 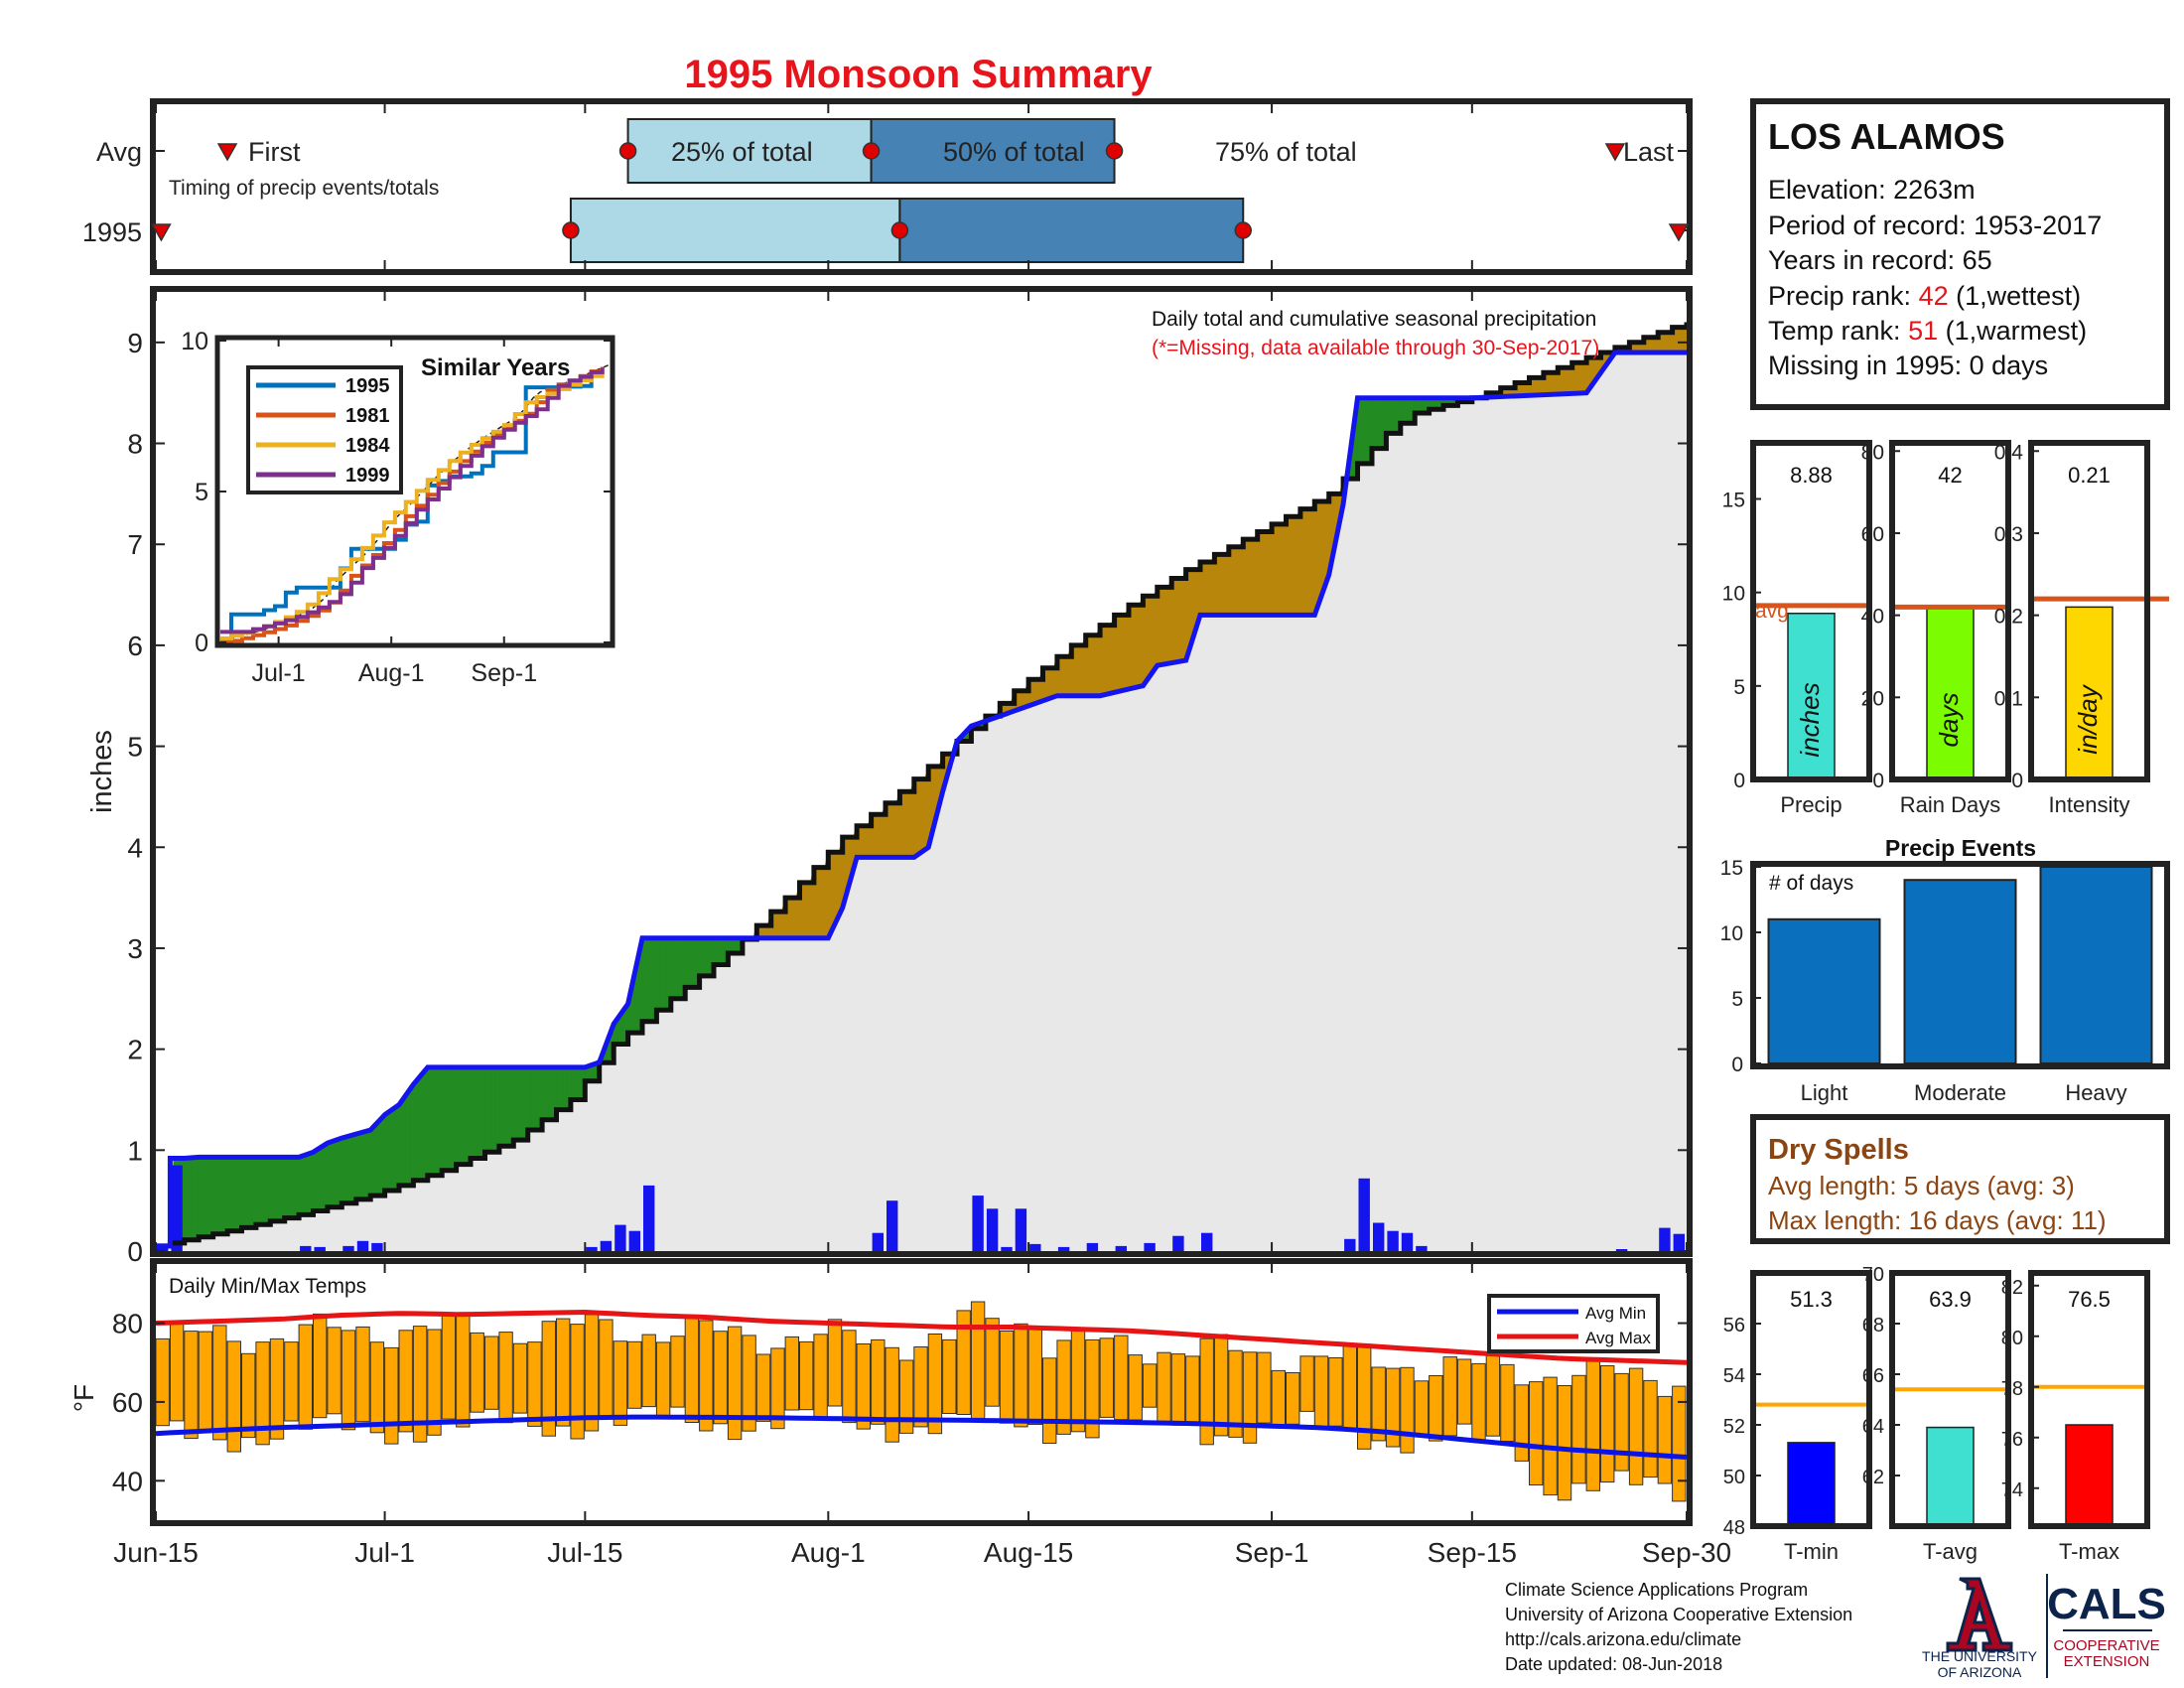 I want to click on temp-stat-bar, so click(x=2089, y=1475).